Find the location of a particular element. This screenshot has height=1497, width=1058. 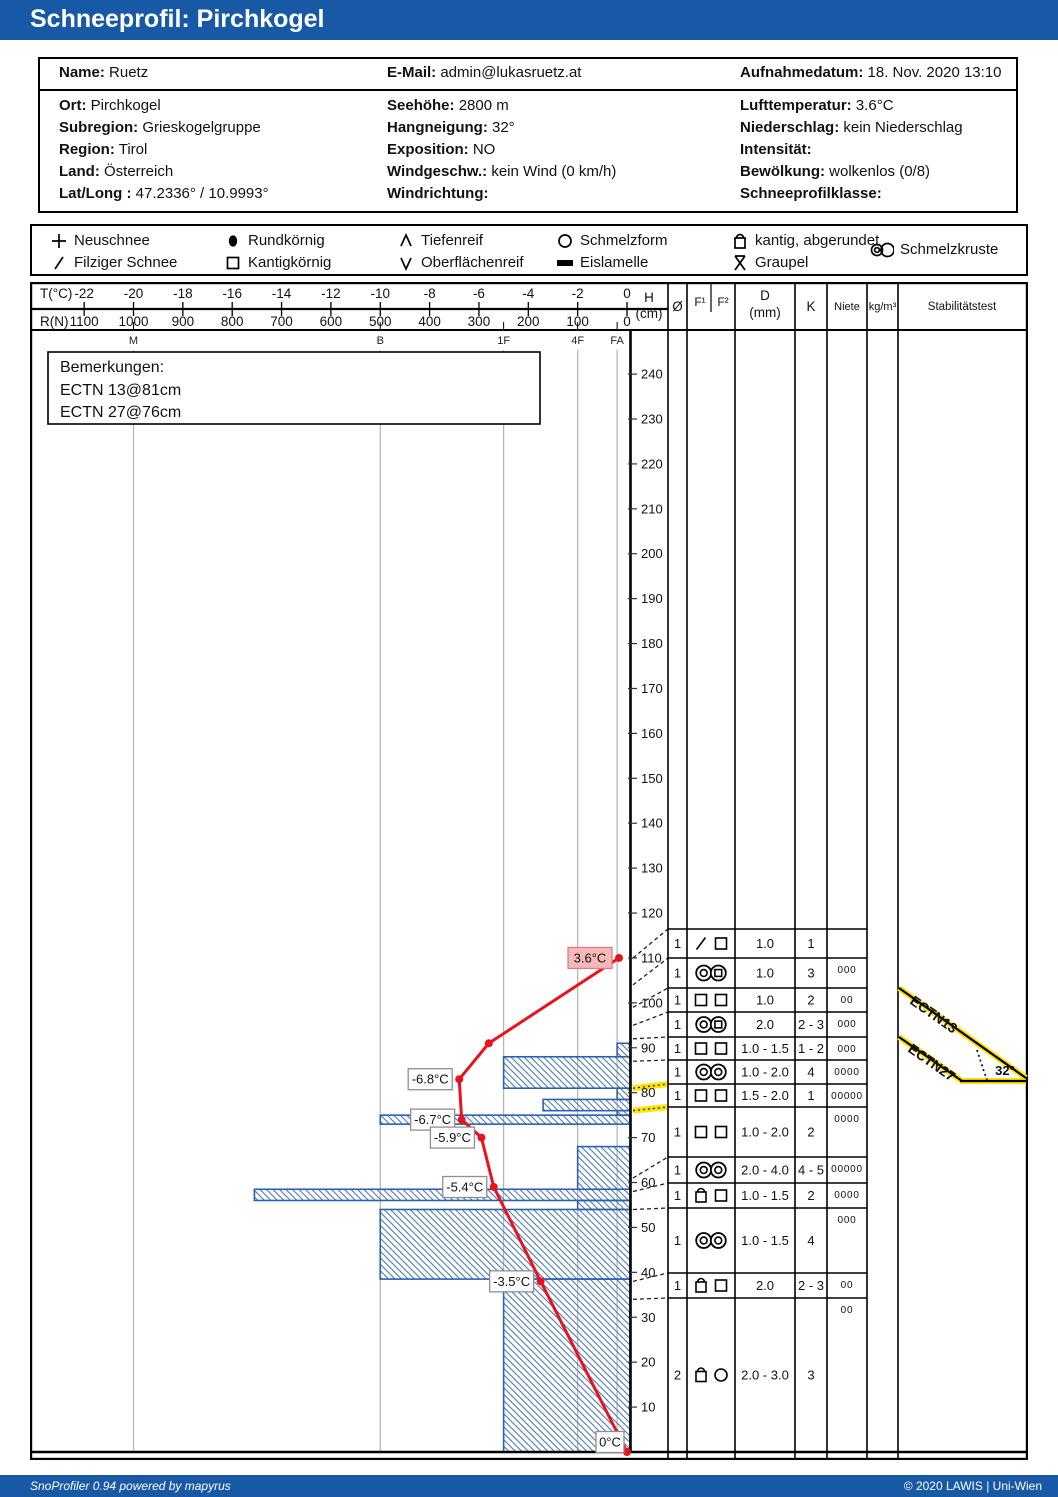

svg-text: 32° is located at coordinates (1005, 1070).